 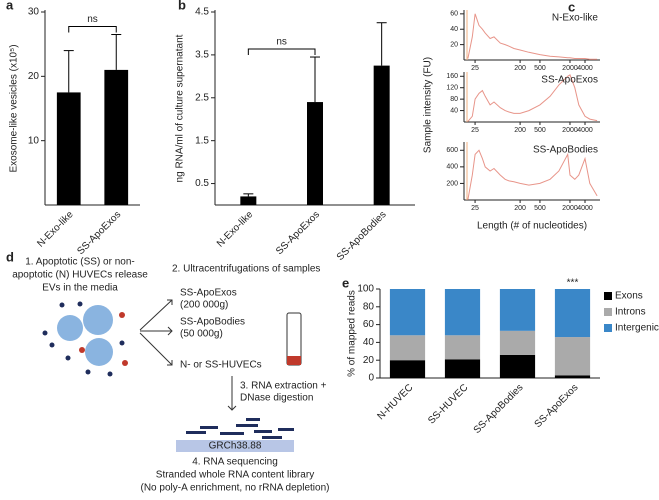 I want to click on panel-letter: d, so click(x=10, y=256).